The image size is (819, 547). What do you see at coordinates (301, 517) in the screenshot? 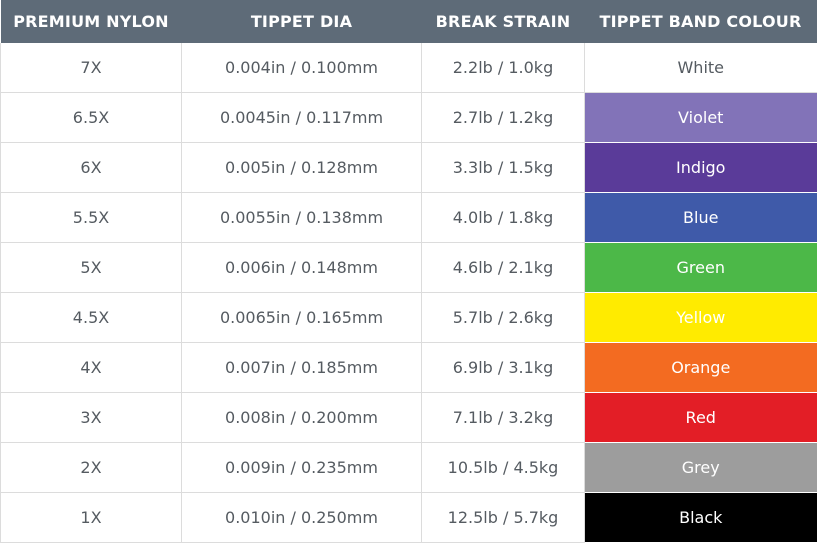
I see `tippet-dia-cell: 0.010in / 0.250mm` at bounding box center [301, 517].